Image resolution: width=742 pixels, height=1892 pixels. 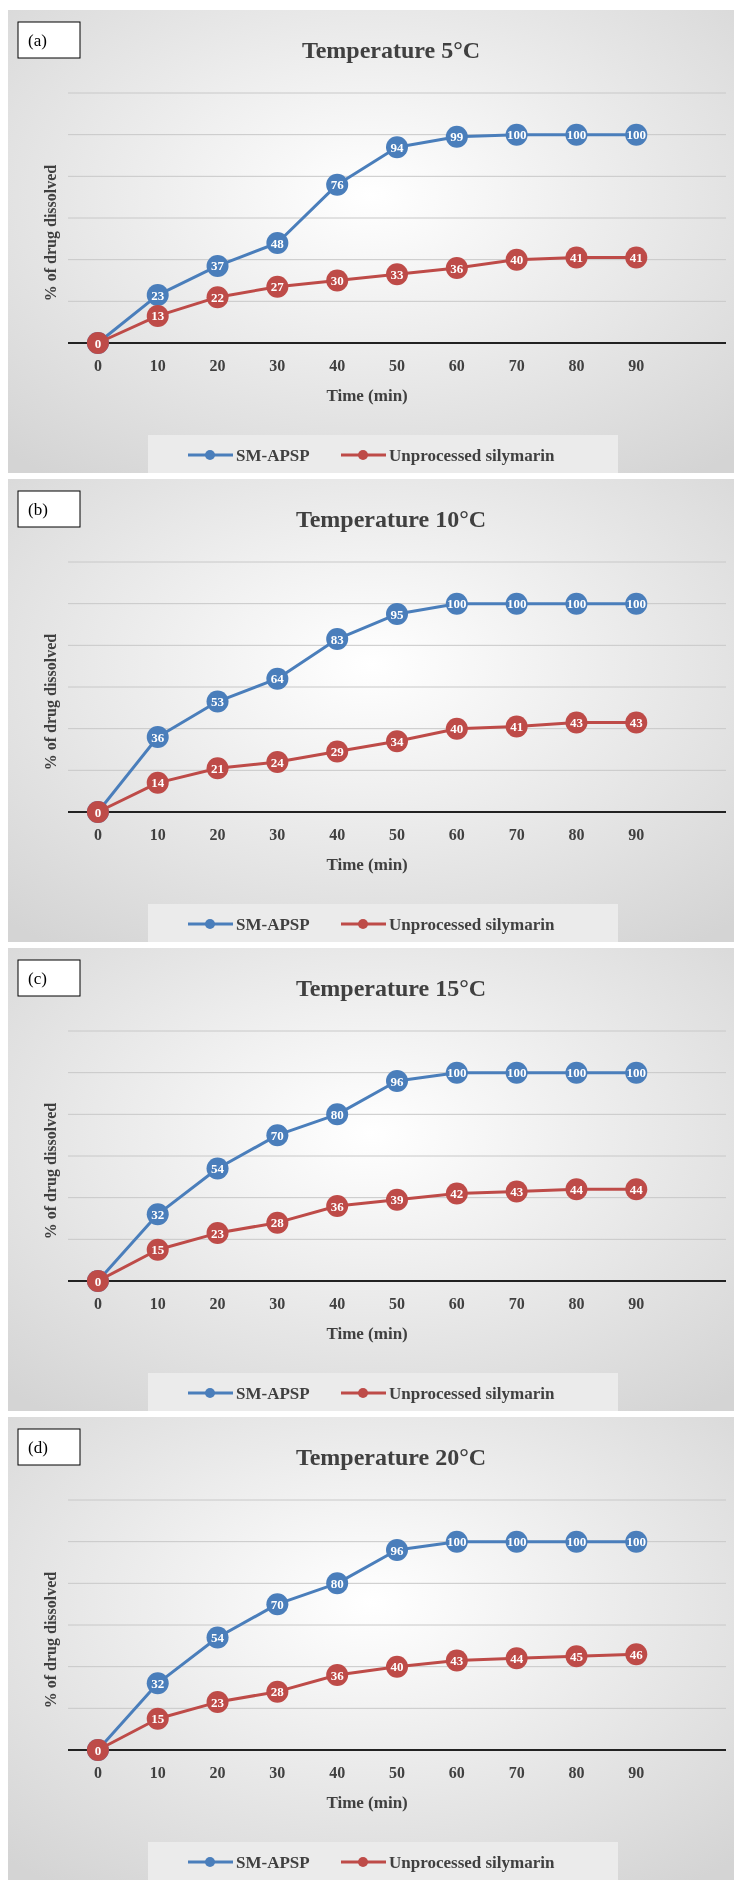 What do you see at coordinates (457, 729) in the screenshot?
I see `data-label: 40` at bounding box center [457, 729].